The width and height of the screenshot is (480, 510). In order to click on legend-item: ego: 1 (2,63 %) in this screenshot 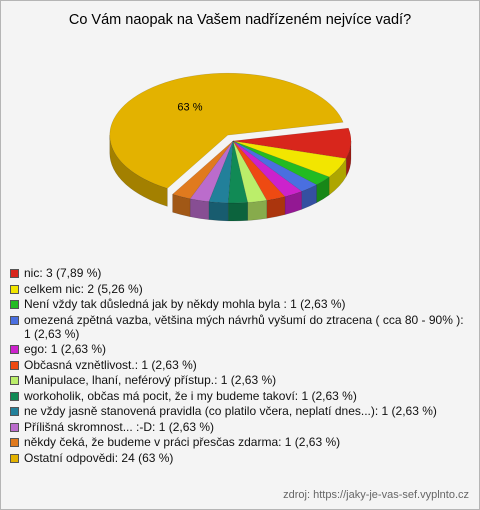, I will do `click(241, 349)`.